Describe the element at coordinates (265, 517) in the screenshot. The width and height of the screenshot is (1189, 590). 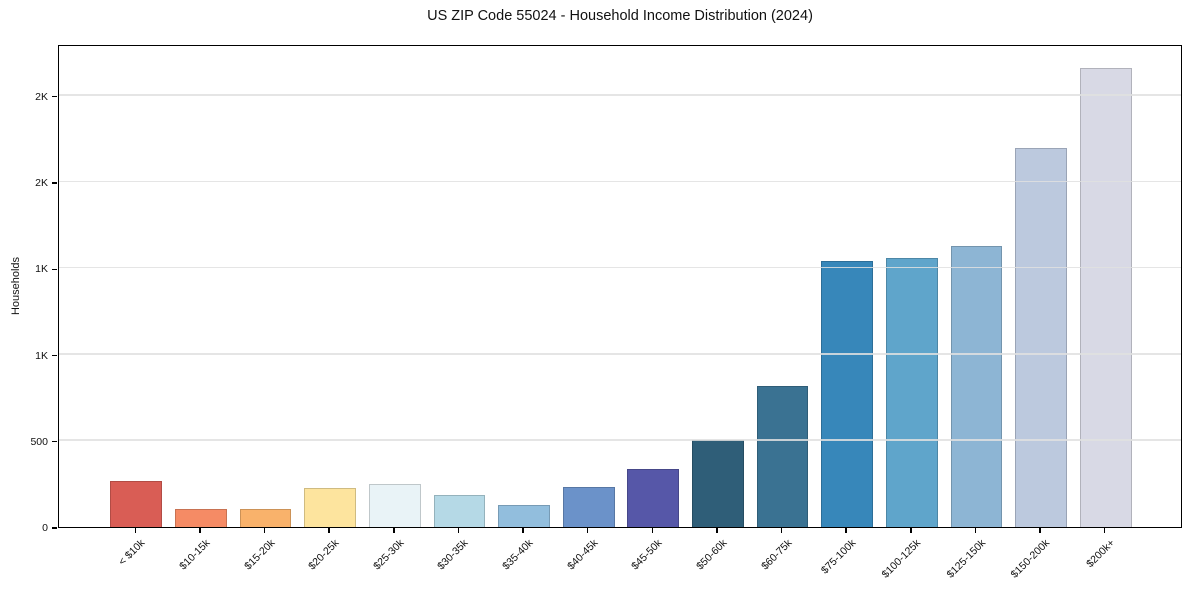
I see `bar-$15-20k` at that location.